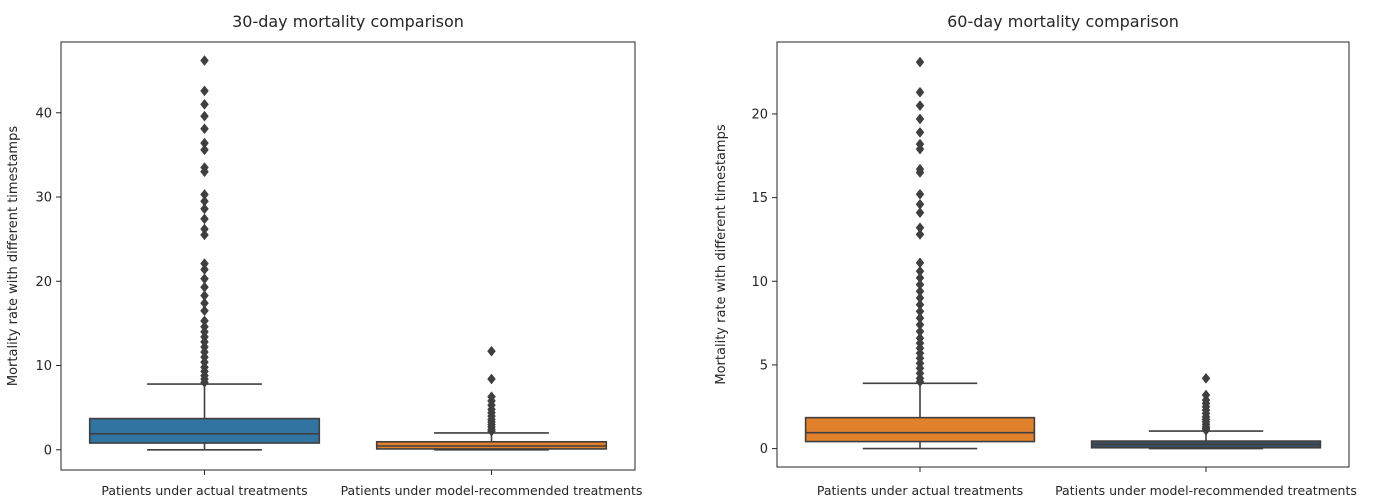 The height and width of the screenshot is (500, 1387). What do you see at coordinates (348, 21) in the screenshot?
I see `chart-title: 30-day mortality comparison` at bounding box center [348, 21].